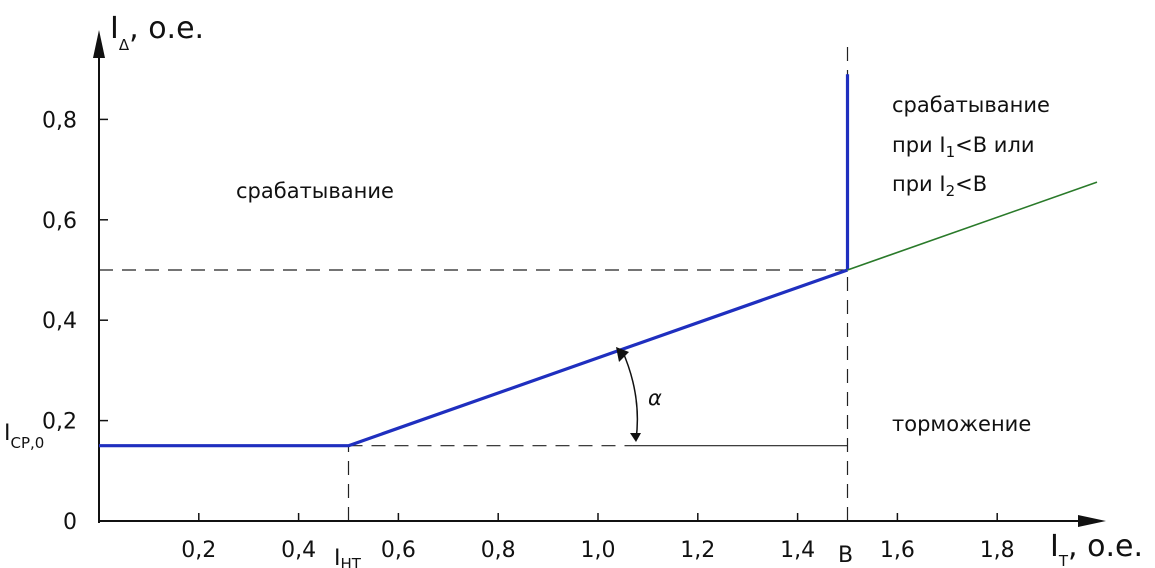 The image size is (1155, 568). Describe the element at coordinates (198, 550) in the screenshot. I see `x-tick-label: 0,2` at that location.